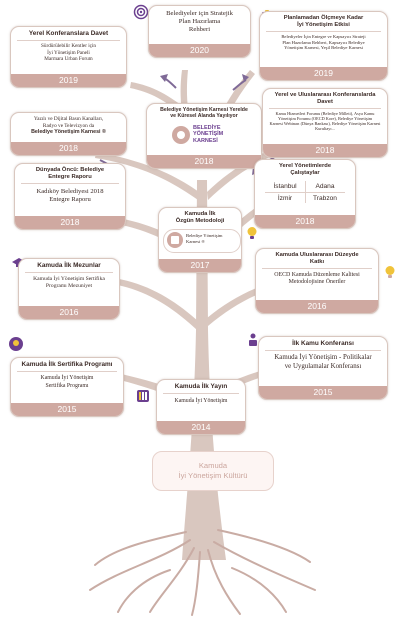 Image resolution: width=401 pixels, height=619 pixels. Describe the element at coordinates (285, 186) in the screenshot. I see `city-label: İstanbul` at that location.